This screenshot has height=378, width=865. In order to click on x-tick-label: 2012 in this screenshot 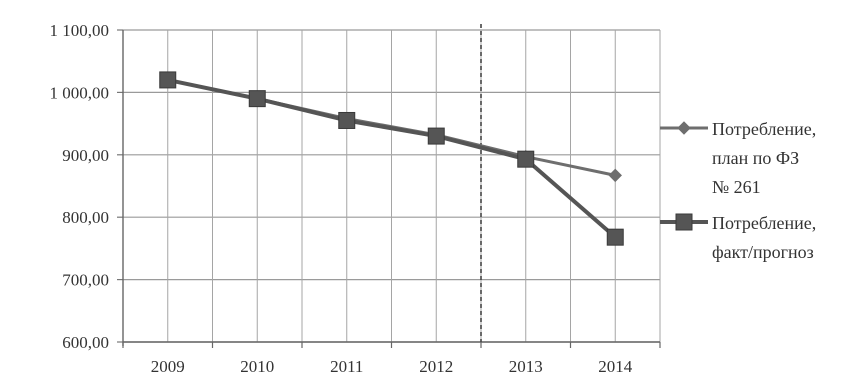, I will do `click(436, 366)`.